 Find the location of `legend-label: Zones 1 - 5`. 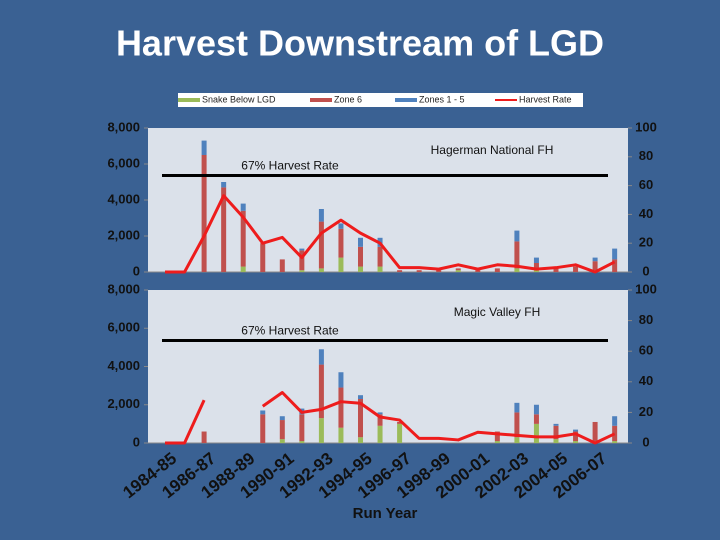

legend-label: Zones 1 - 5 is located at coordinates (442, 99).